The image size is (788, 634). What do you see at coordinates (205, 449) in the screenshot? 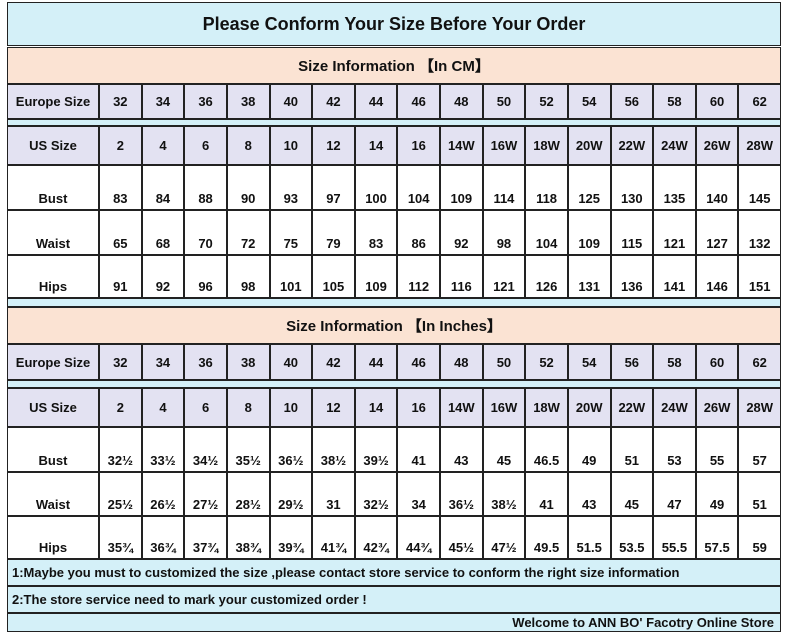
I see `size-cell: 34½` at bounding box center [205, 449].